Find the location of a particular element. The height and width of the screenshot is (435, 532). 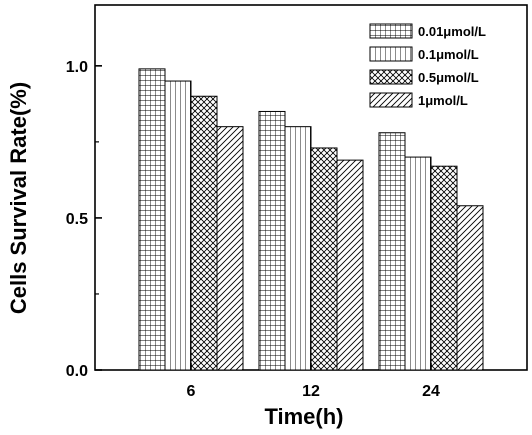

legend-label: 1μmol/L is located at coordinates (443, 100).